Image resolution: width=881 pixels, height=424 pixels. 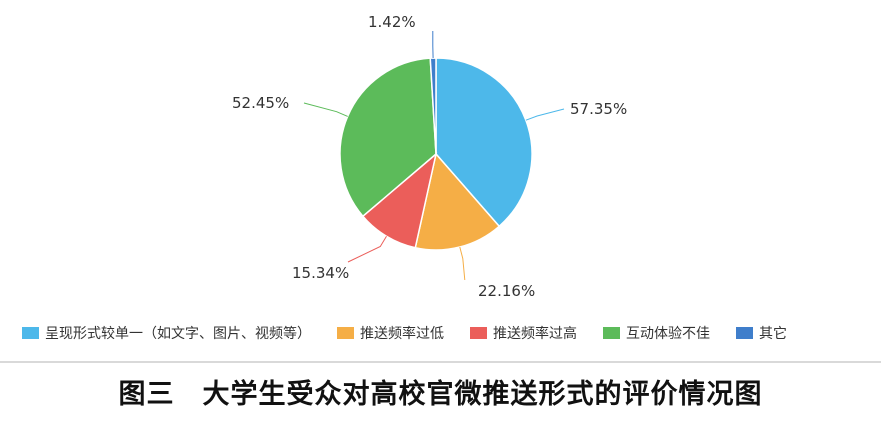 I want to click on legend-item-high-frequency: 推送频率过高, so click(x=523, y=333).